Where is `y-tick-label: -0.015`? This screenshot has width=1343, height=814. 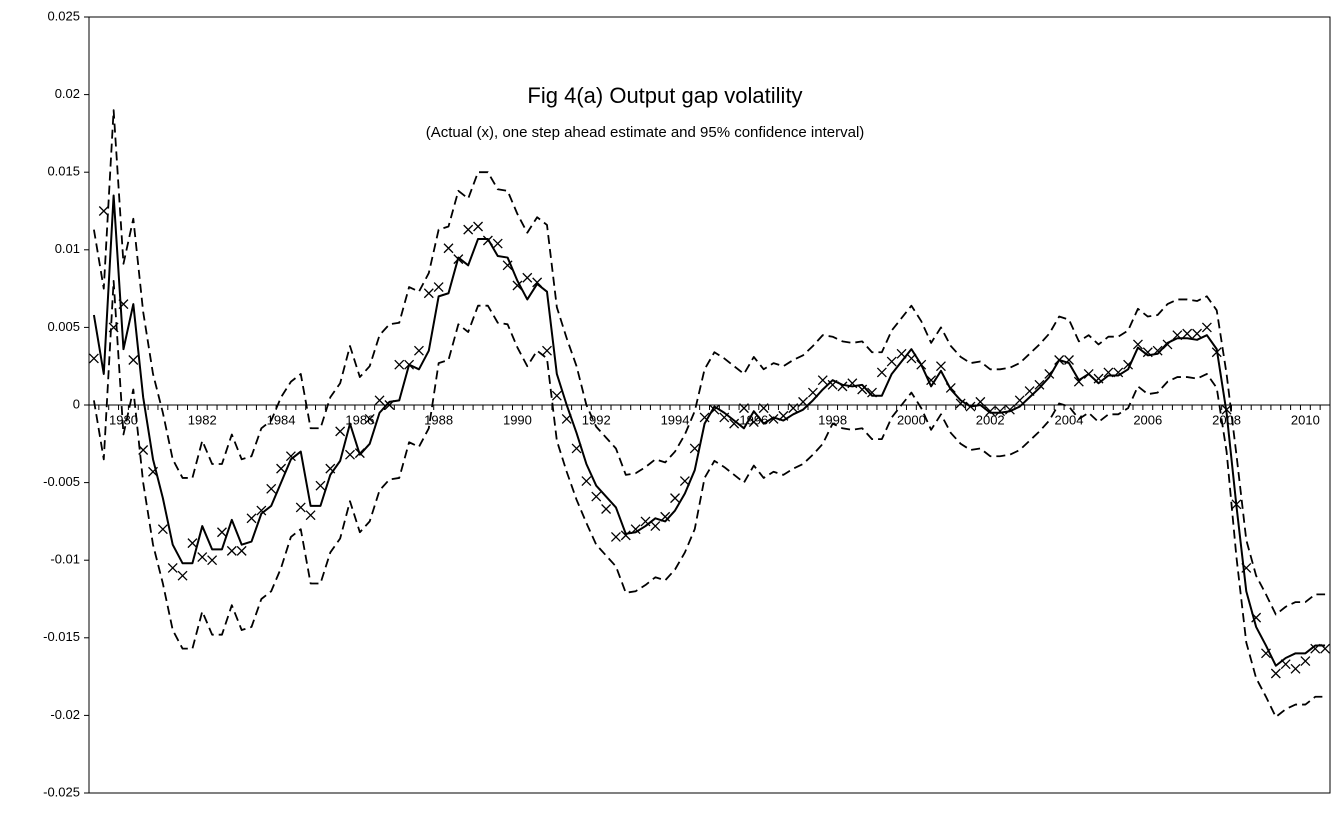
y-tick-label: -0.015 is located at coordinates (61, 636).